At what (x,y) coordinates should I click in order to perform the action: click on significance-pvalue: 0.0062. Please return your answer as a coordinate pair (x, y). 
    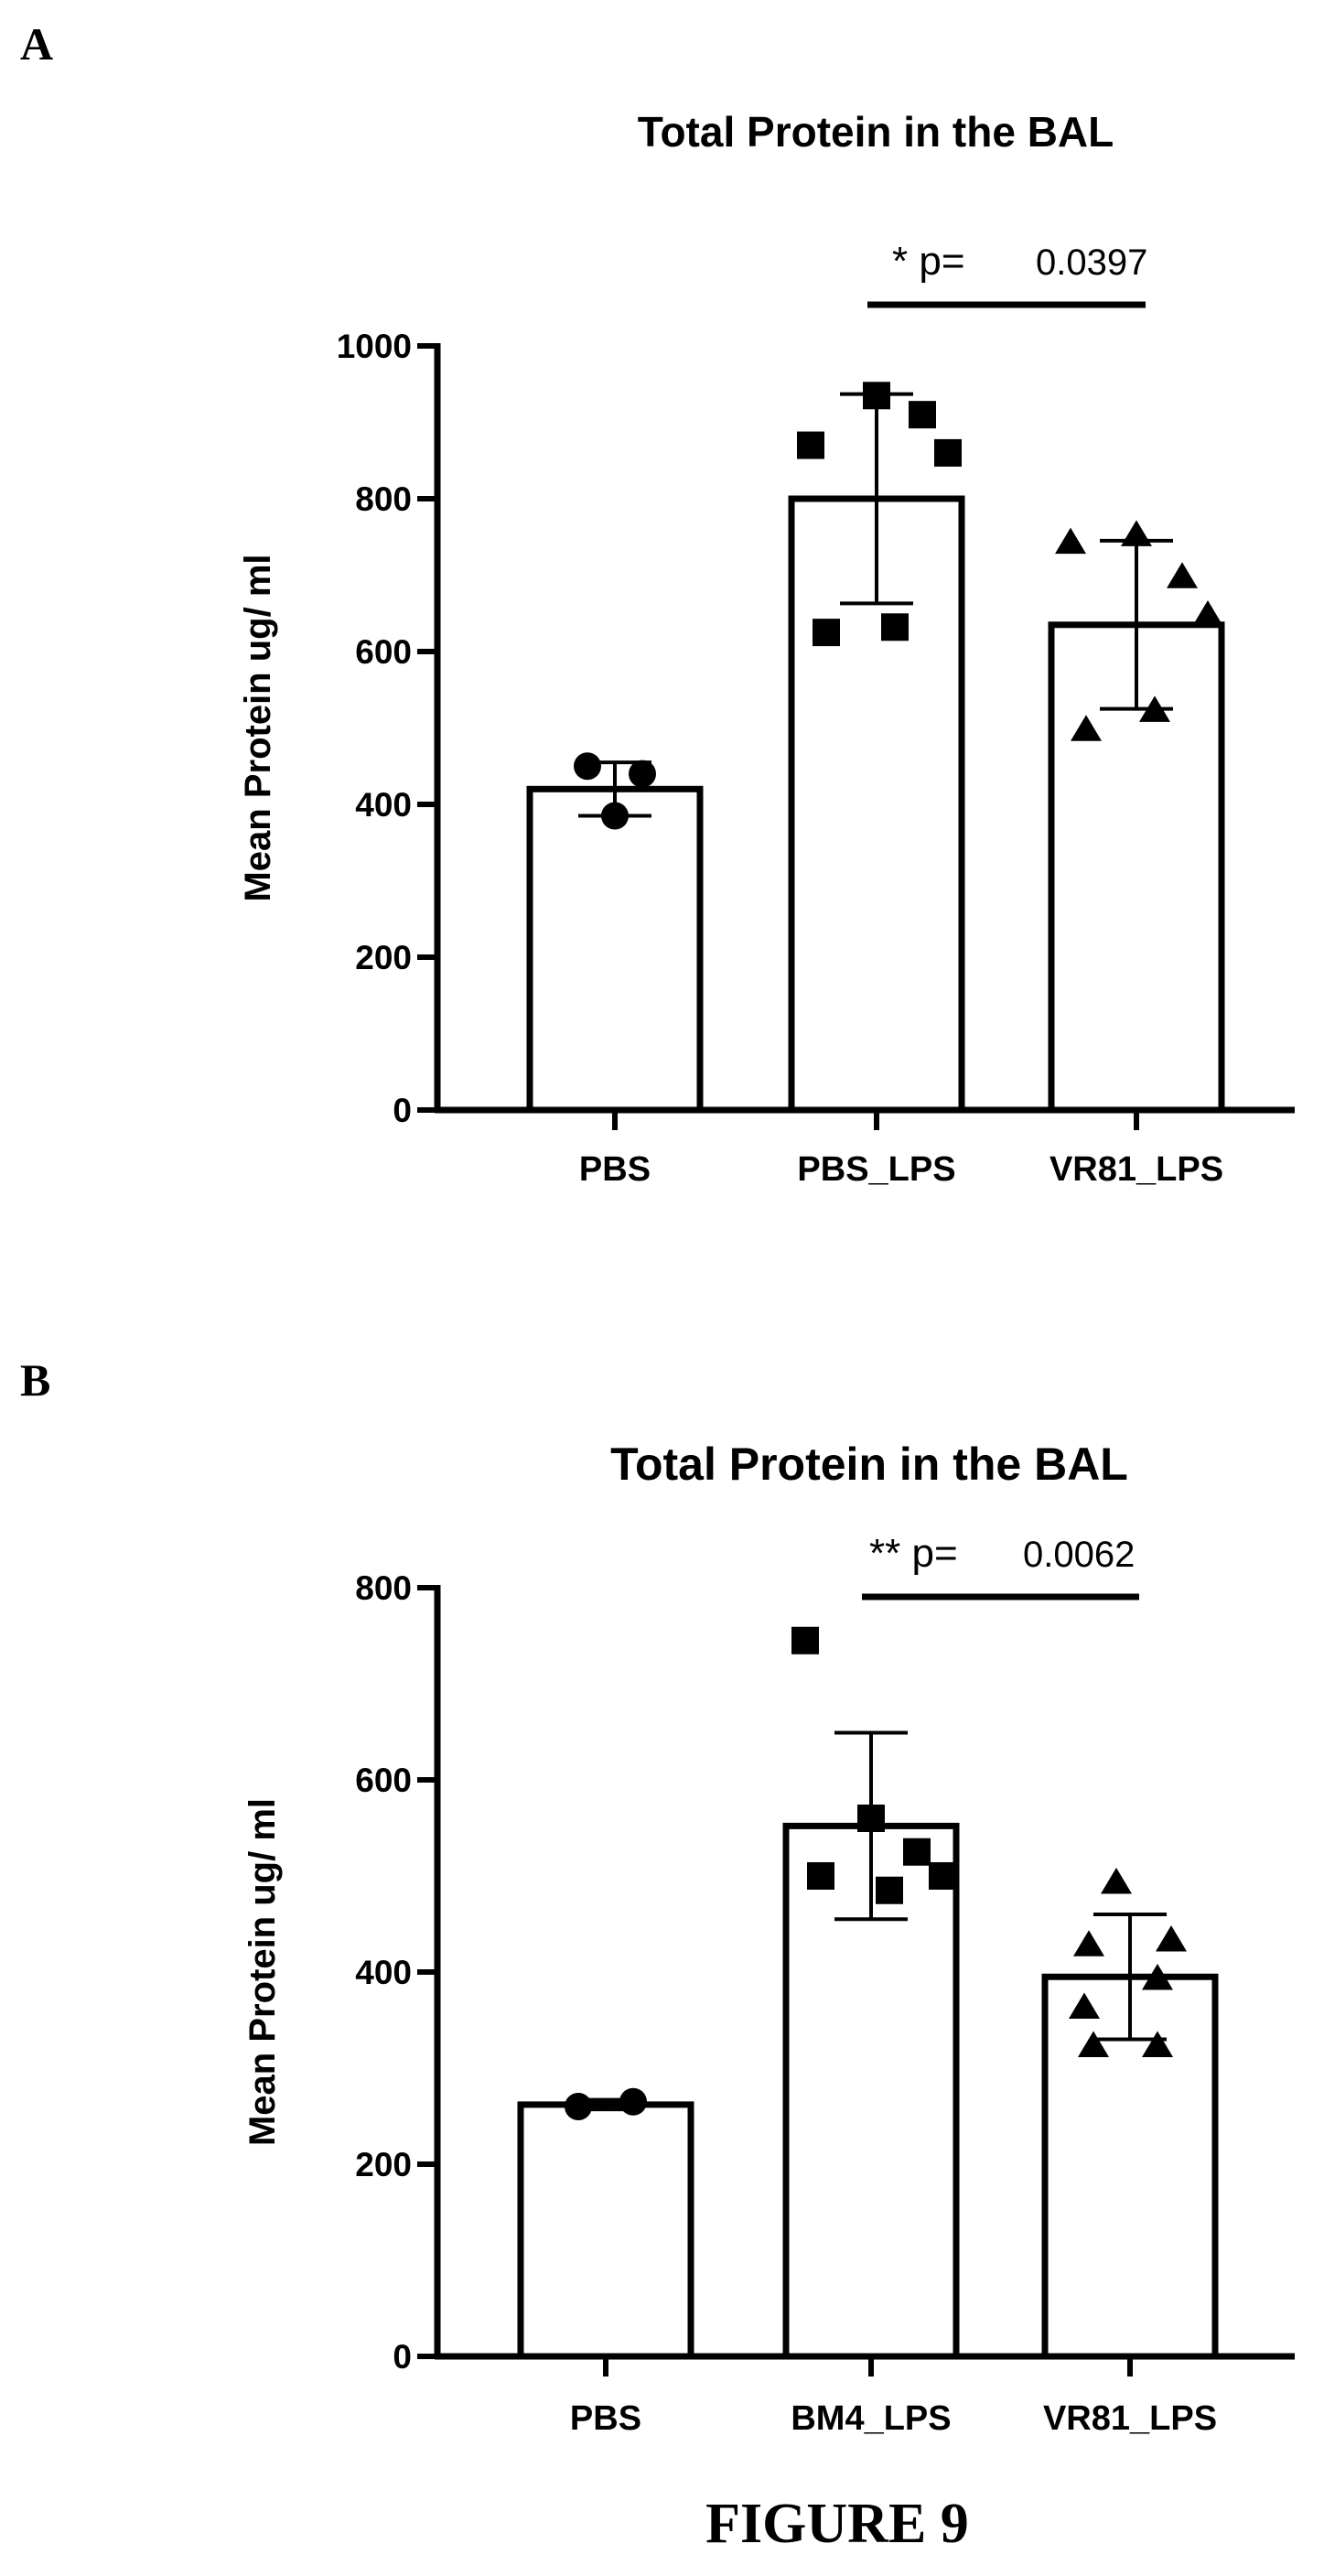
    Looking at the image, I should click on (1079, 1555).